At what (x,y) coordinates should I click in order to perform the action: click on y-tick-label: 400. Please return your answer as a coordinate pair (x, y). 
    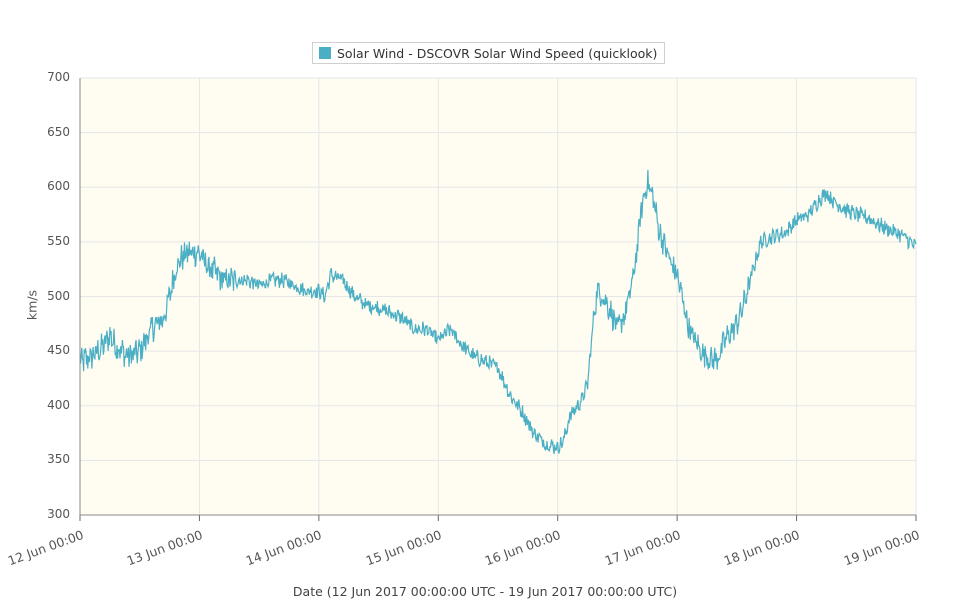
    Looking at the image, I should click on (58, 404).